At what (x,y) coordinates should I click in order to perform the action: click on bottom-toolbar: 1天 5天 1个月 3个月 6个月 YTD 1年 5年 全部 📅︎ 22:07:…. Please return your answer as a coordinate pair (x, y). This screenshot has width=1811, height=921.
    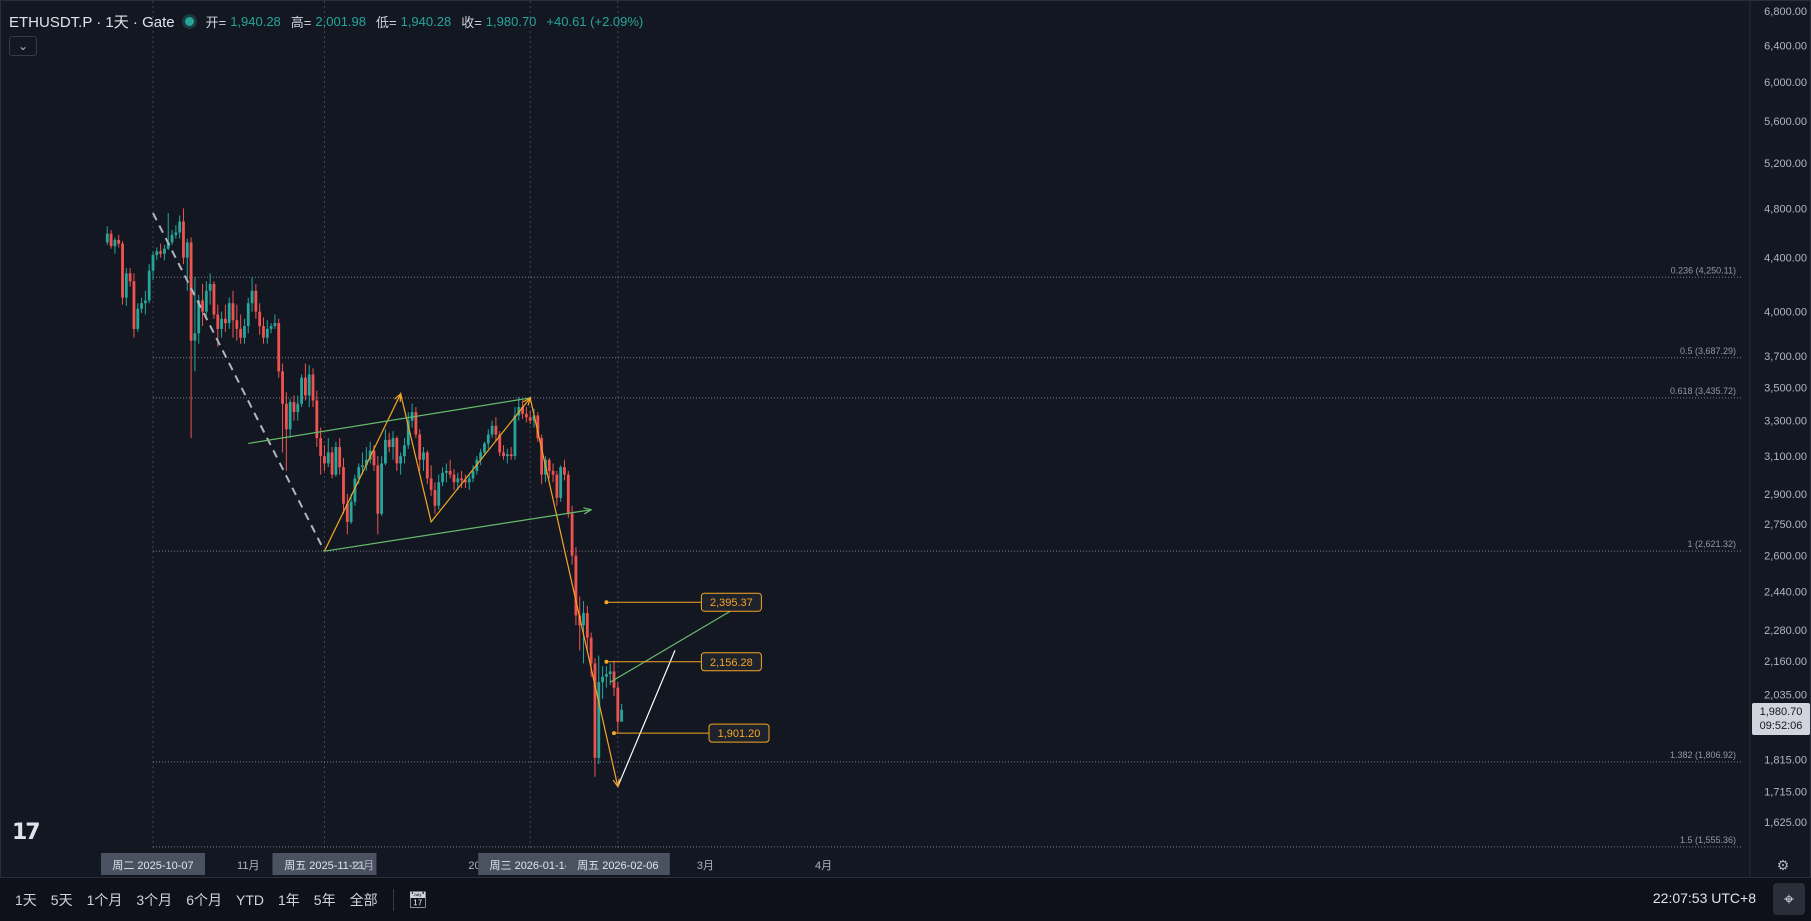
    Looking at the image, I should click on (905, 899).